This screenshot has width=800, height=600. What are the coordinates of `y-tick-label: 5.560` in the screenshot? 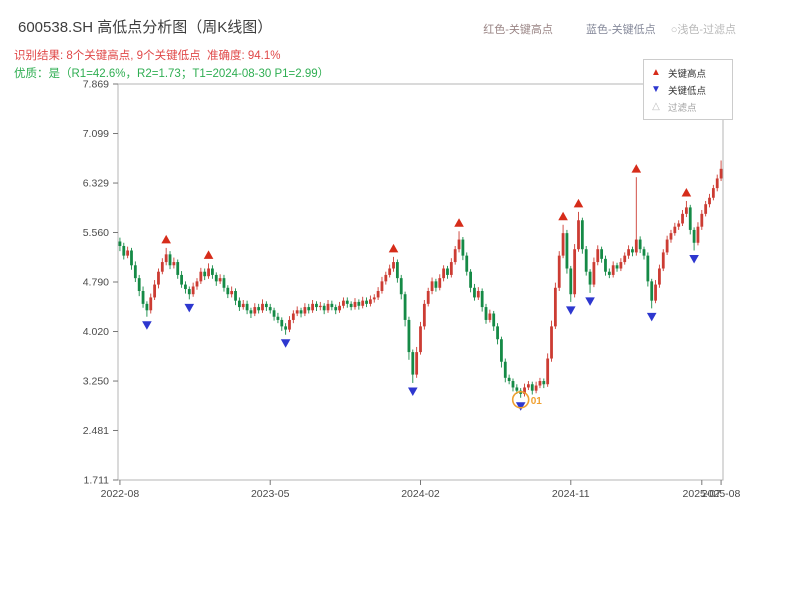 It's located at (96, 233).